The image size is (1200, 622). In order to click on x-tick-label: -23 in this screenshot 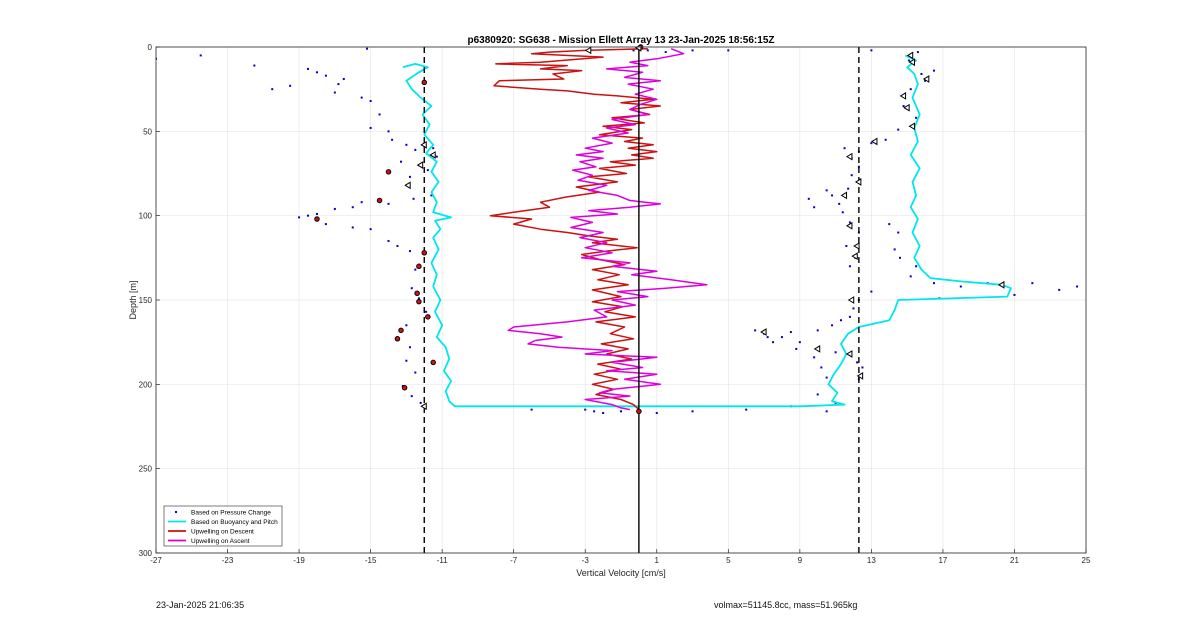, I will do `click(228, 560)`.